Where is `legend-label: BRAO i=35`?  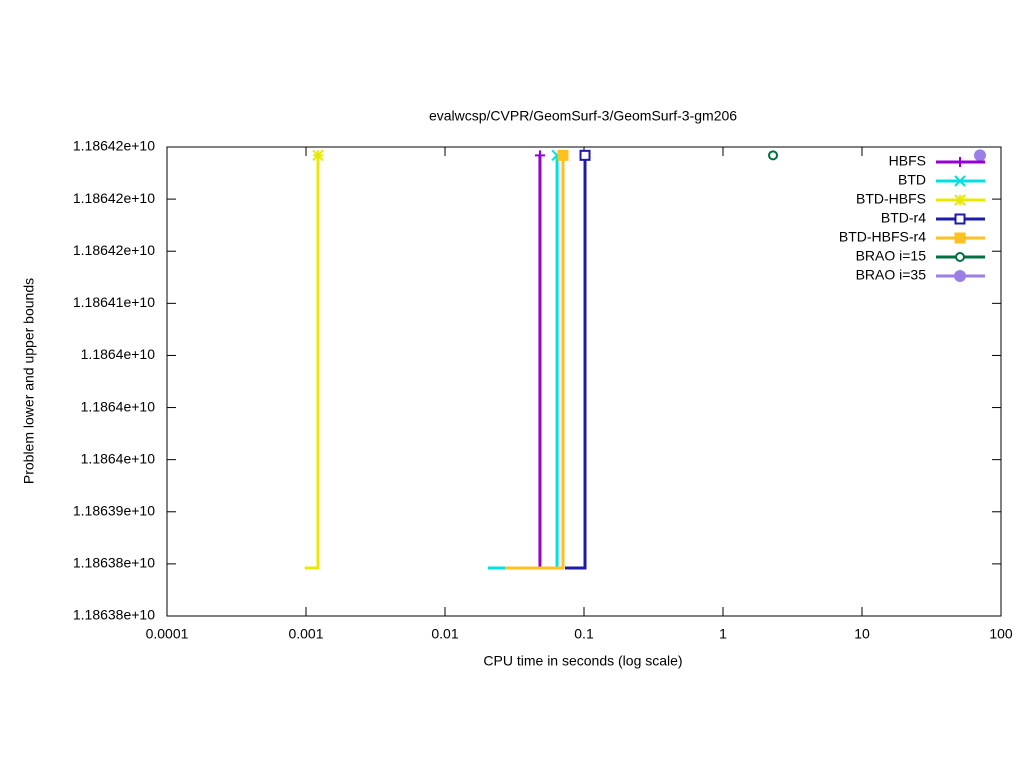
legend-label: BRAO i=35 is located at coordinates (891, 275).